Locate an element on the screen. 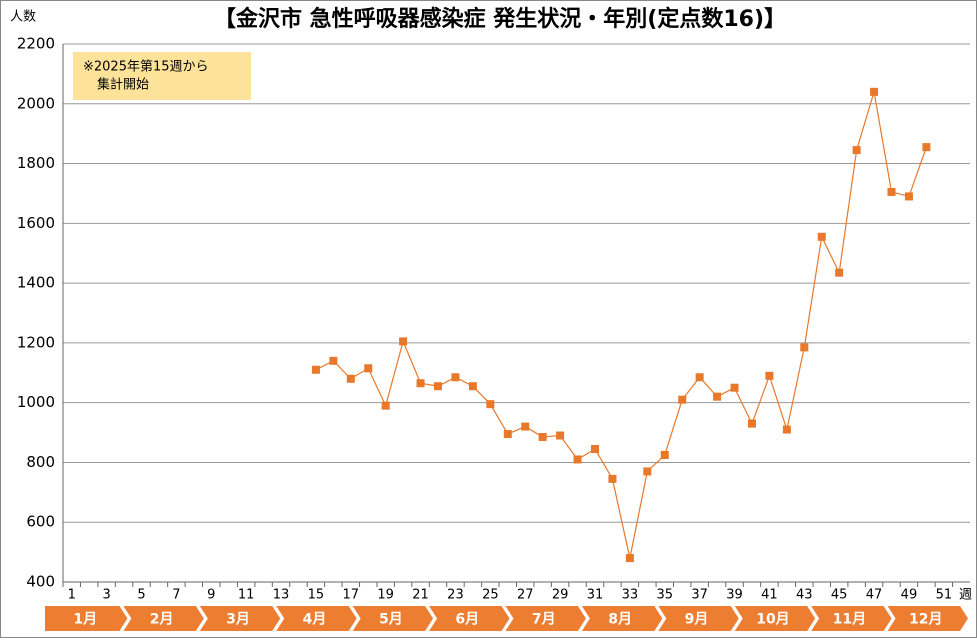 This screenshot has height=642, width=977. y-tick-label: 1400 is located at coordinates (36, 283).